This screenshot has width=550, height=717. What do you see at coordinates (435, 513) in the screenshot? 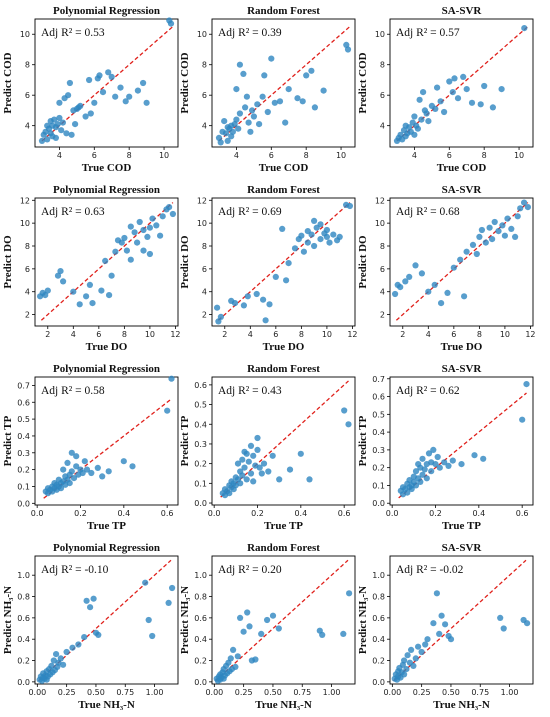
I see `x-tick-label: 0.2` at bounding box center [435, 513].